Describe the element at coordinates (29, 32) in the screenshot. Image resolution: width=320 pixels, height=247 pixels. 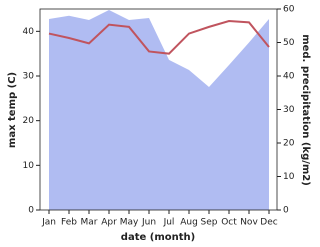
I see `y-tick-label: 40` at that location.